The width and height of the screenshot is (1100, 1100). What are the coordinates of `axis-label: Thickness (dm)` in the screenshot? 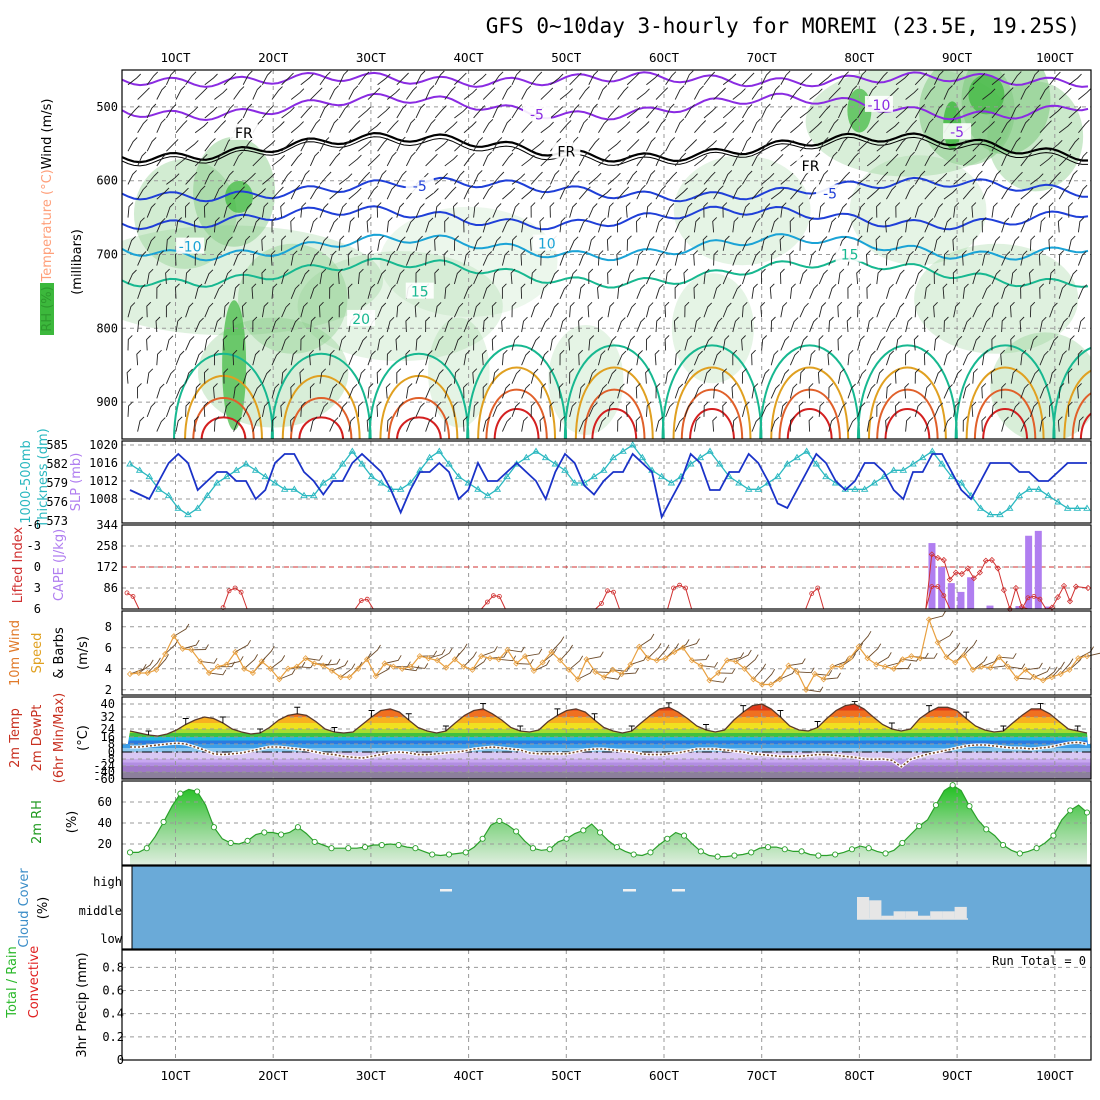 It's located at (43, 478).